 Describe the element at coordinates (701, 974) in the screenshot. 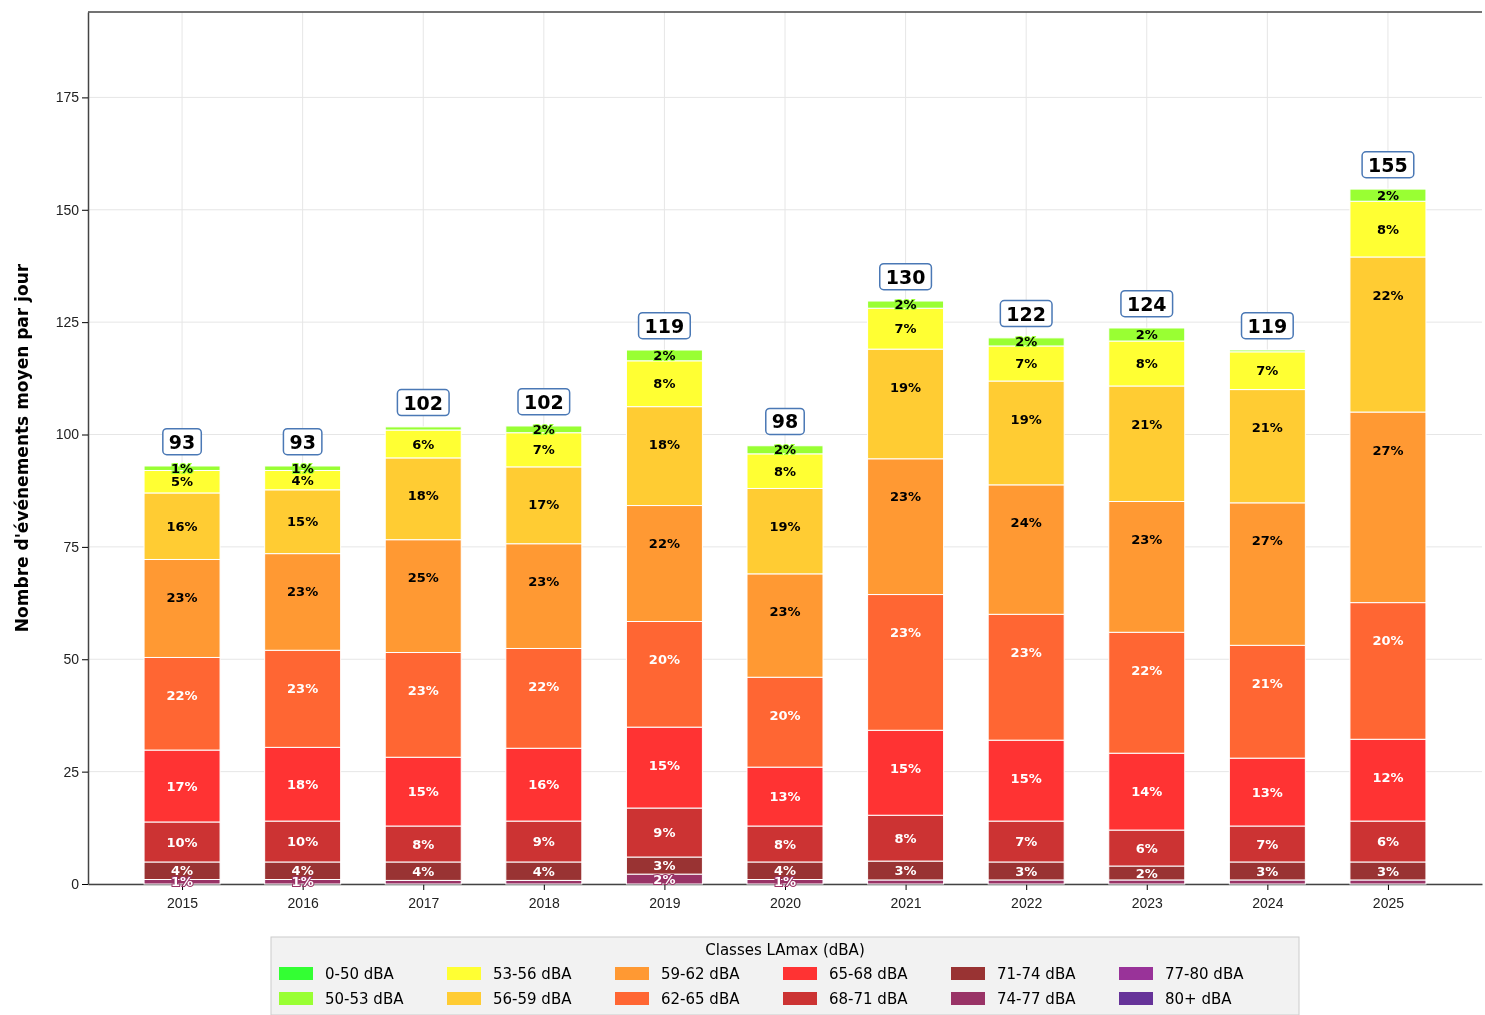

I see `legend-label: 59-62 dBA` at that location.